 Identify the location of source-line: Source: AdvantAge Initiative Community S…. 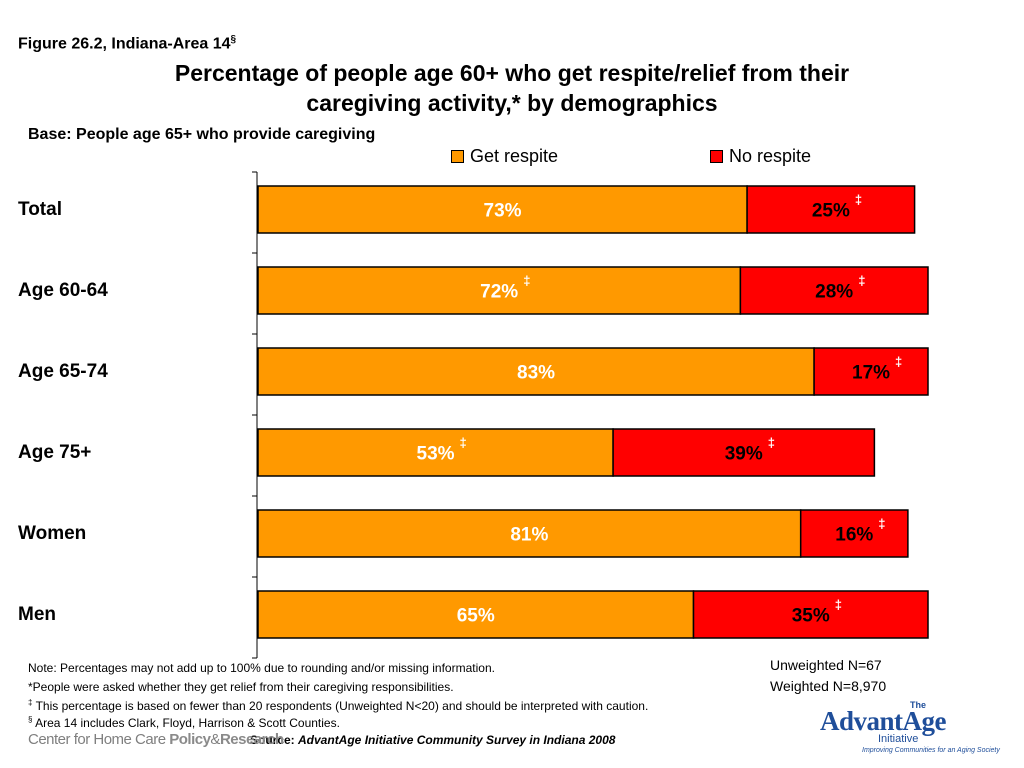
(433, 740).